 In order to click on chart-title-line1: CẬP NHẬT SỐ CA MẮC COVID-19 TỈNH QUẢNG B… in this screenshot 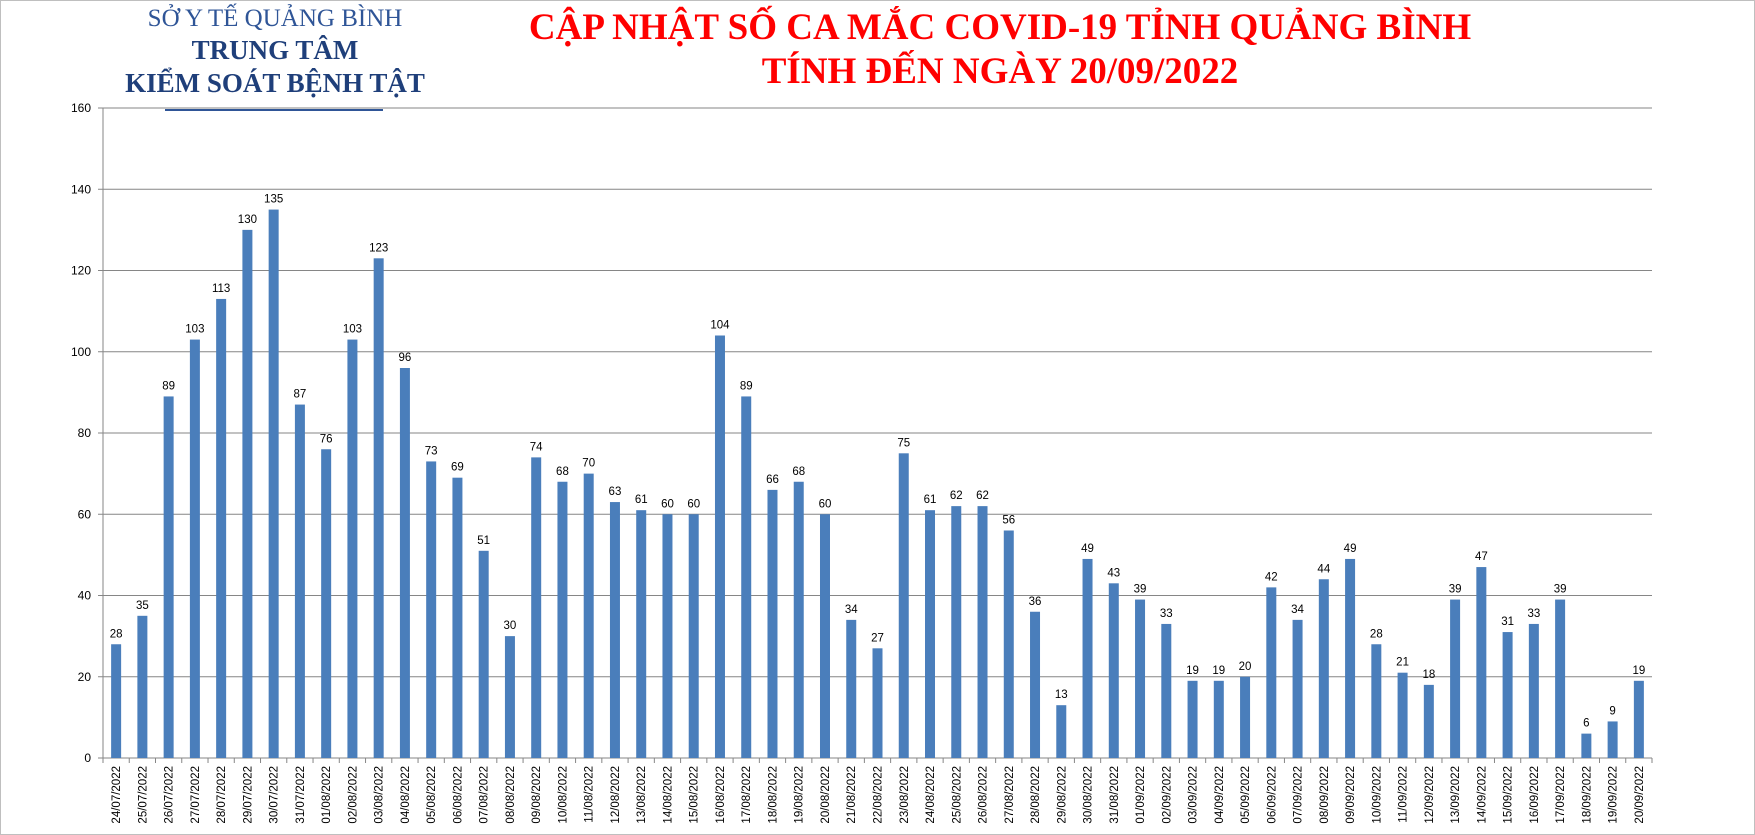, I will do `click(1000, 27)`.